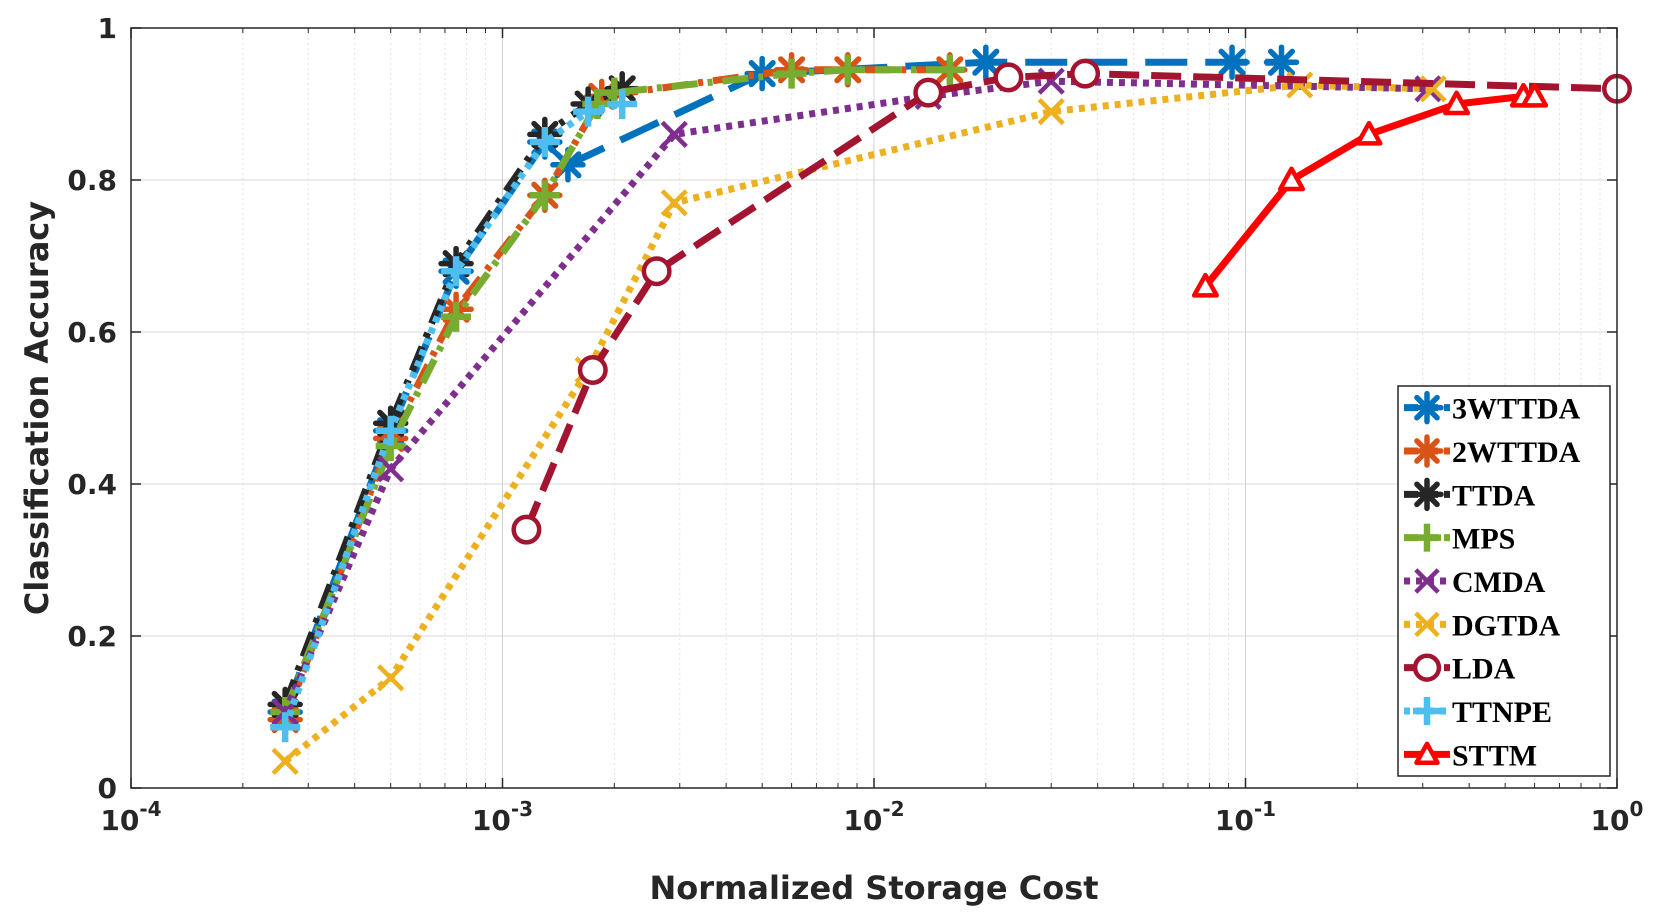 The image size is (1655, 918). I want to click on legend-label: TTNPE, so click(1502, 712).